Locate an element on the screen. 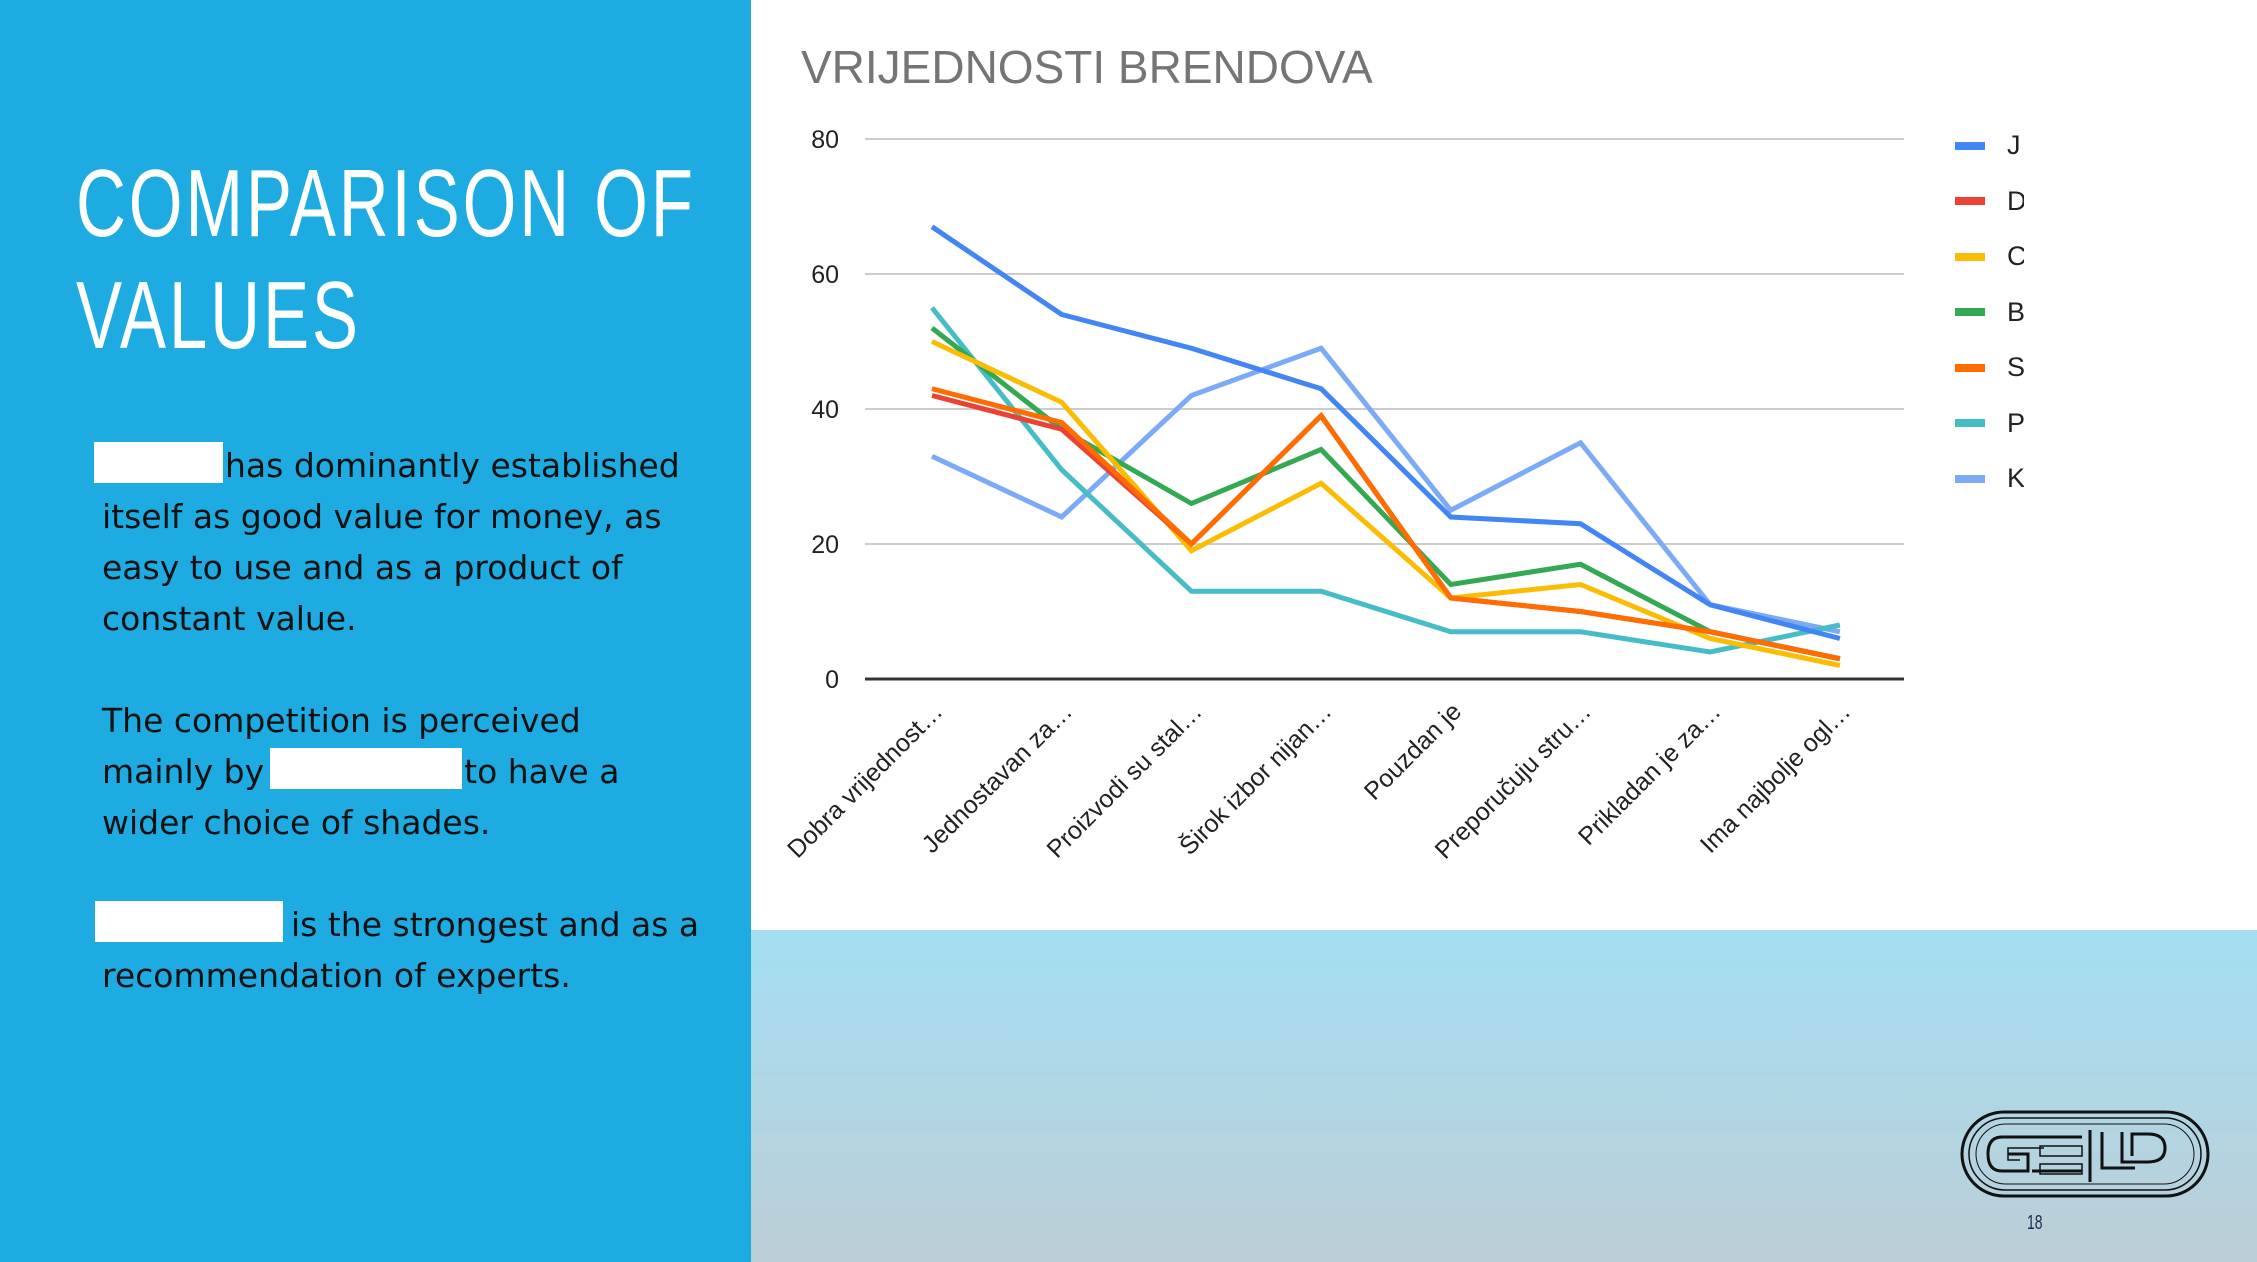 This screenshot has height=1262, width=2257. legend-label: B is located at coordinates (2015, 311).